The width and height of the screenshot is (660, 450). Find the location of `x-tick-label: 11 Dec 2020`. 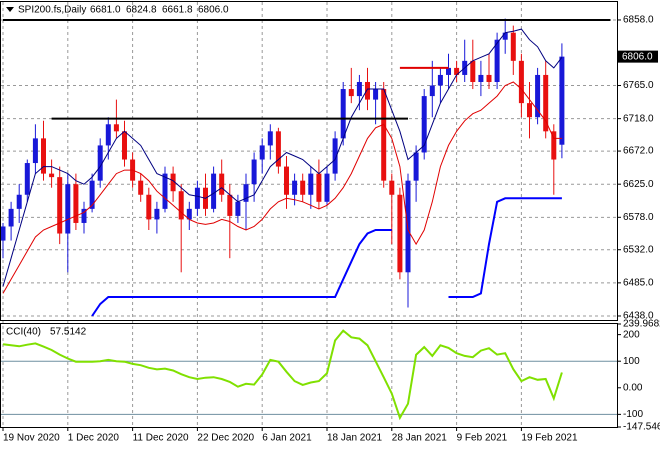

x-tick-label: 11 Dec 2020 is located at coordinates (161, 438).